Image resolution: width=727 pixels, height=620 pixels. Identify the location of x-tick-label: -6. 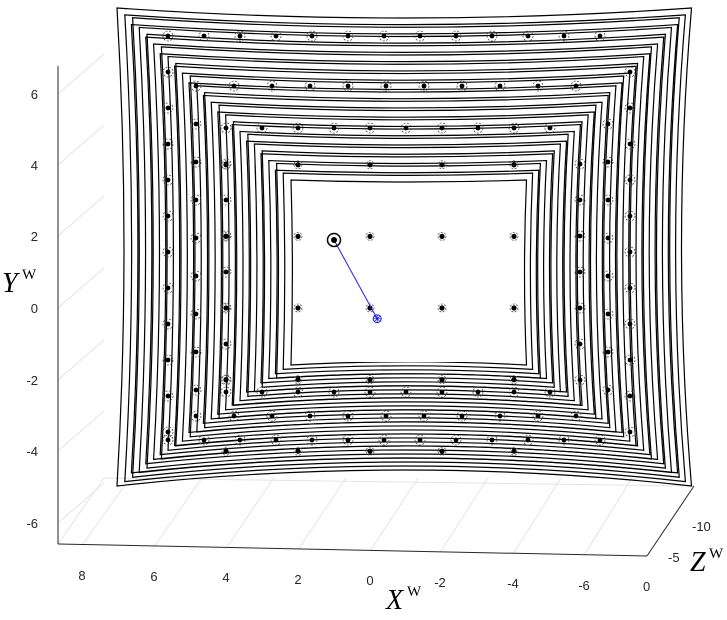
(584, 585).